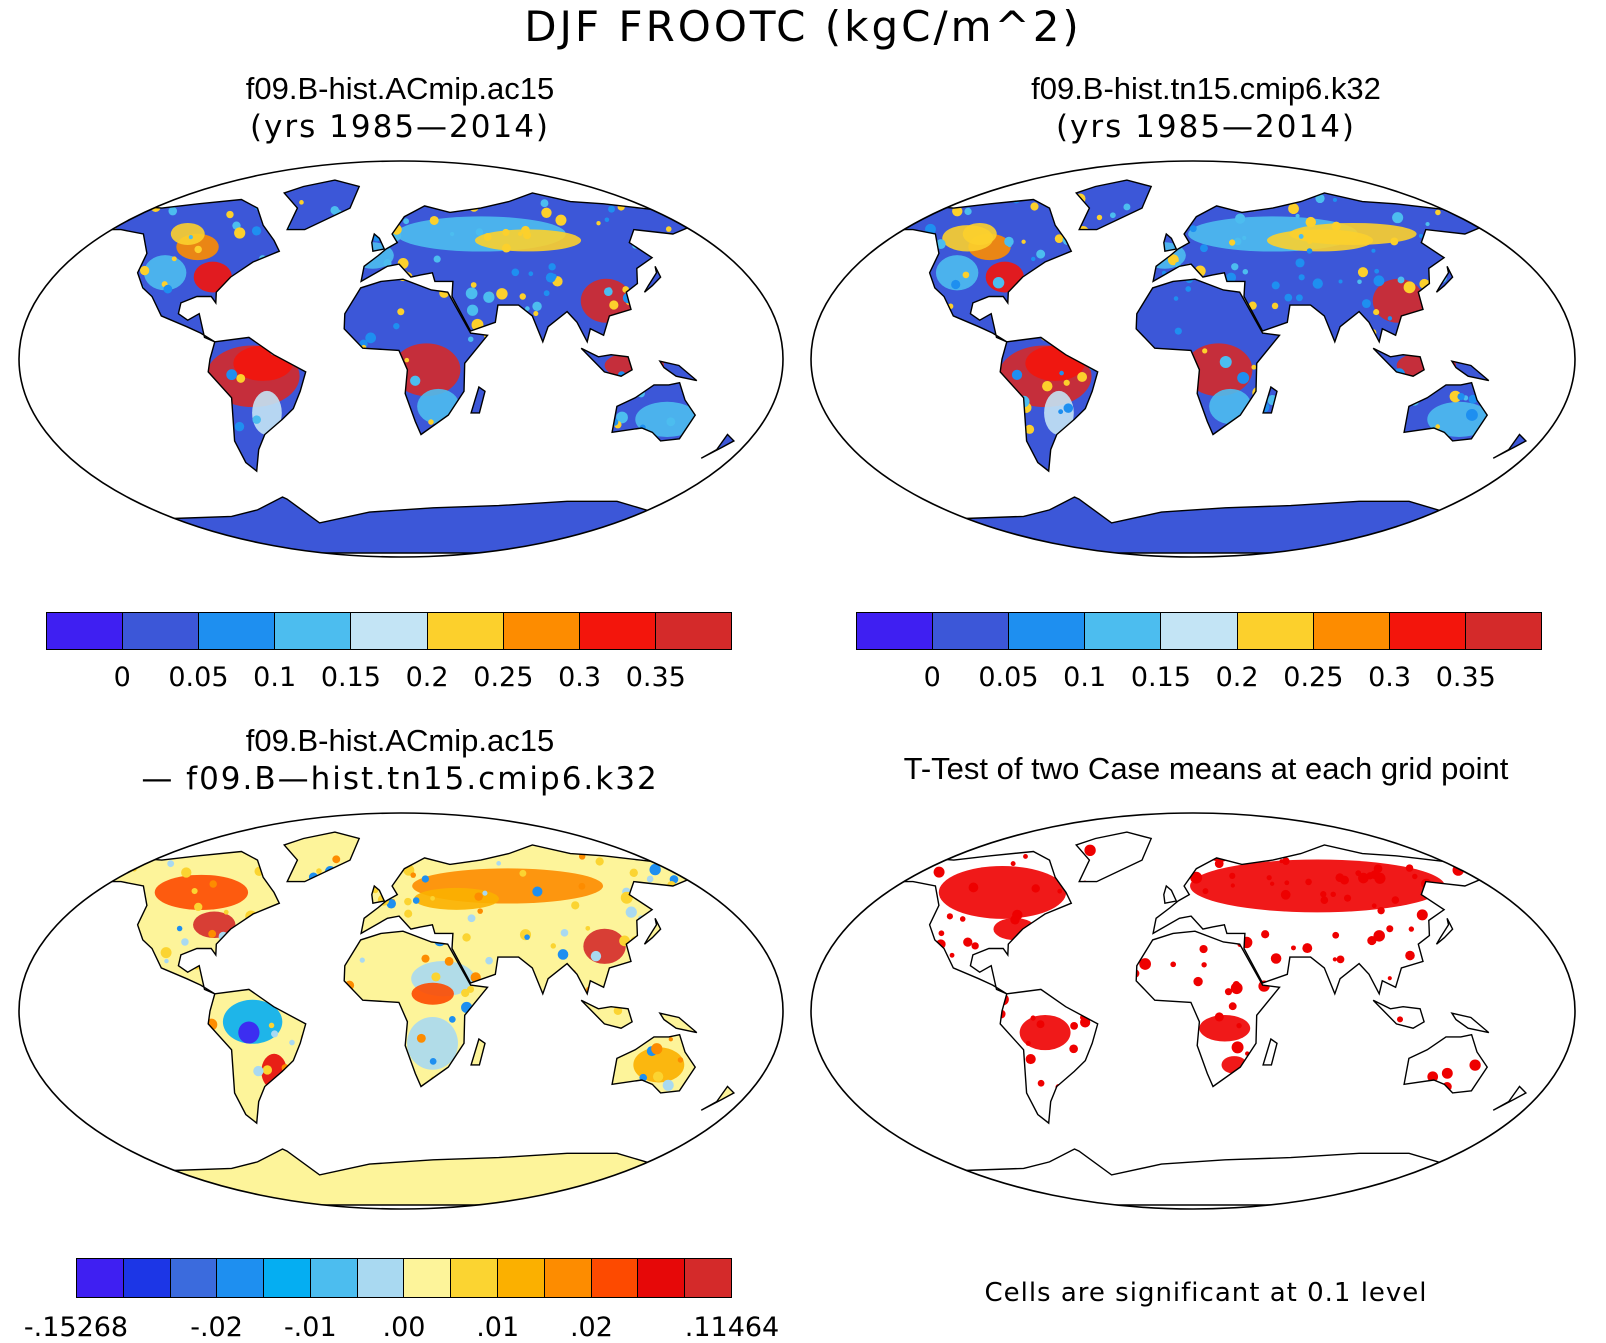 The width and height of the screenshot is (1606, 1343). Describe the element at coordinates (1470, 371) in the screenshot. I see `coastline-newguinea` at that location.